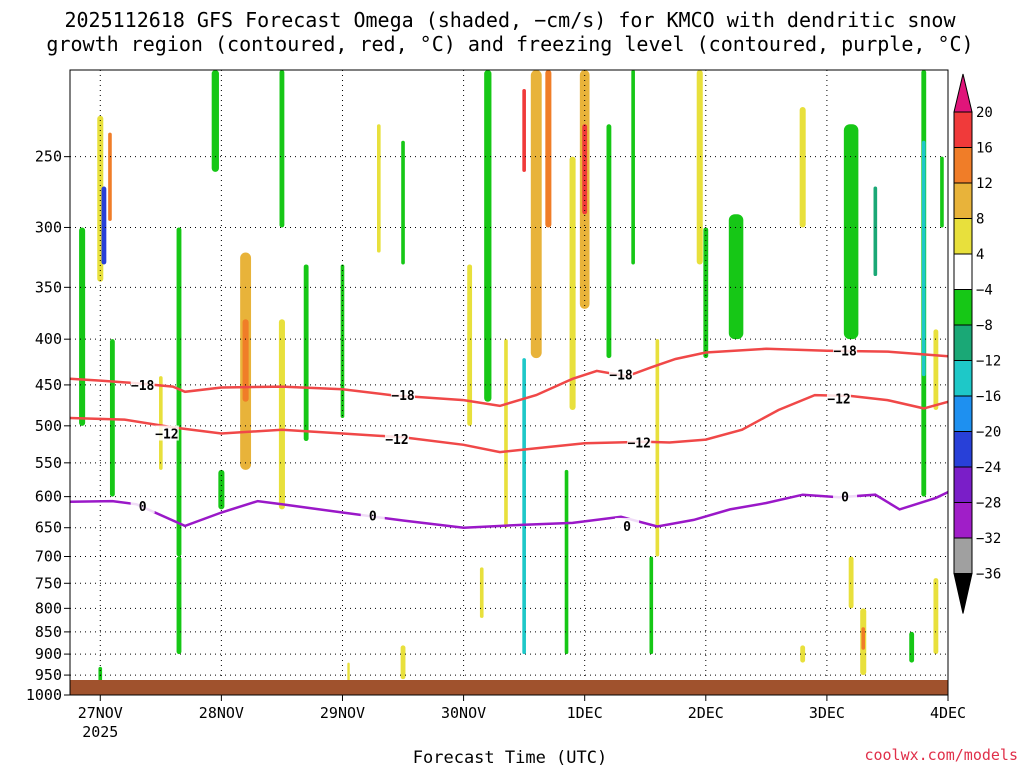  What do you see at coordinates (342, 713) in the screenshot?
I see `x-tick-label: 29NOV` at bounding box center [342, 713].